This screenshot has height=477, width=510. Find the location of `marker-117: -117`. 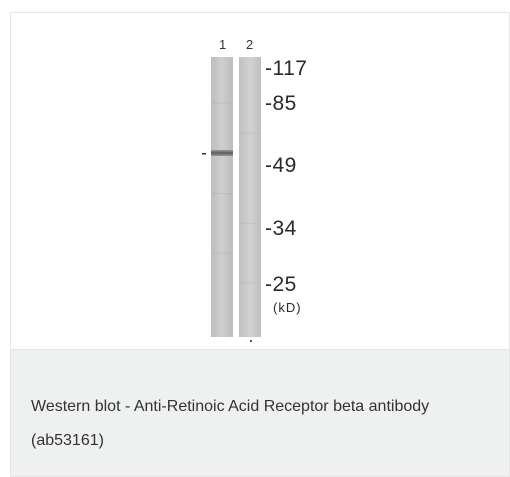

marker-117: -117 is located at coordinates (286, 68).